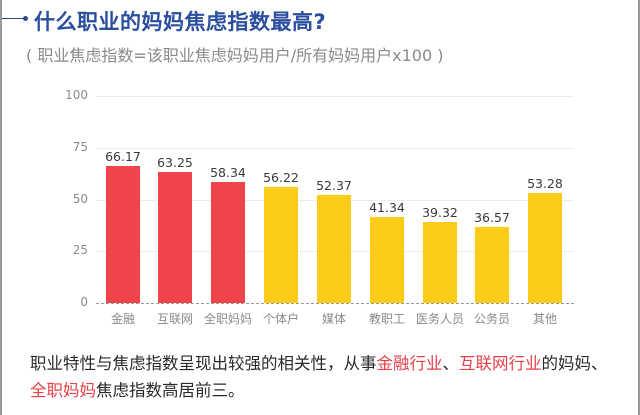  What do you see at coordinates (63, 390) in the screenshot?
I see `summary-highlight-fulltime-mom: 全职妈妈` at bounding box center [63, 390].